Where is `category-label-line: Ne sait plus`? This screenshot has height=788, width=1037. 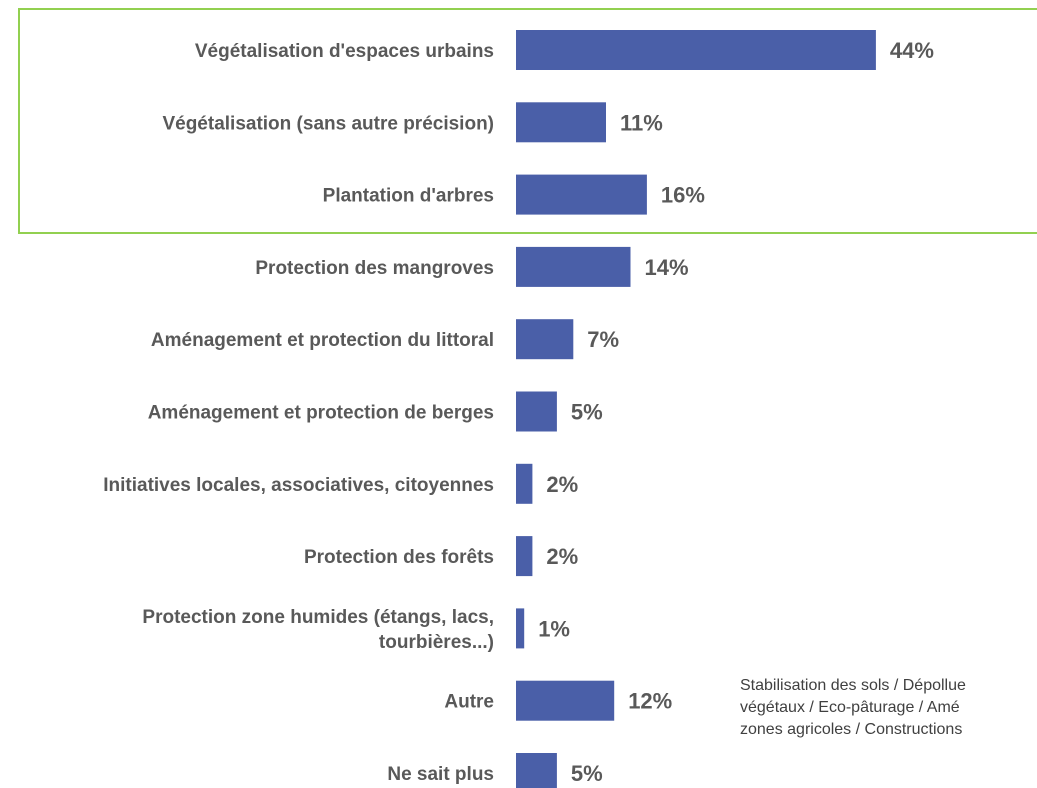 category-label-line: Ne sait plus is located at coordinates (440, 774).